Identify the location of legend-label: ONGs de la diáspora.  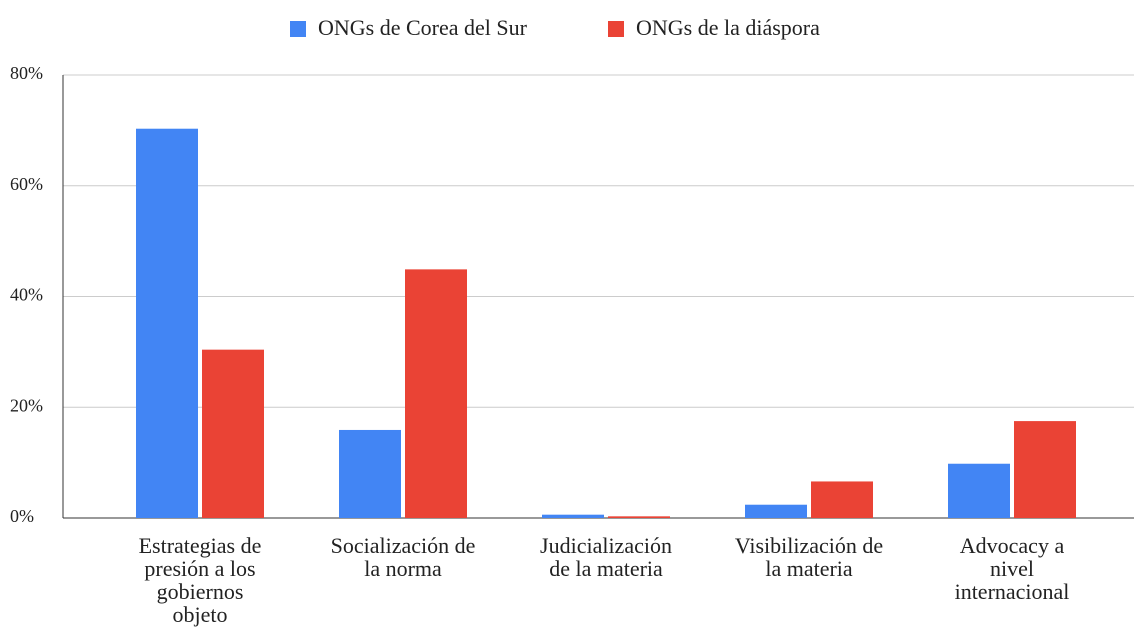
(728, 27).